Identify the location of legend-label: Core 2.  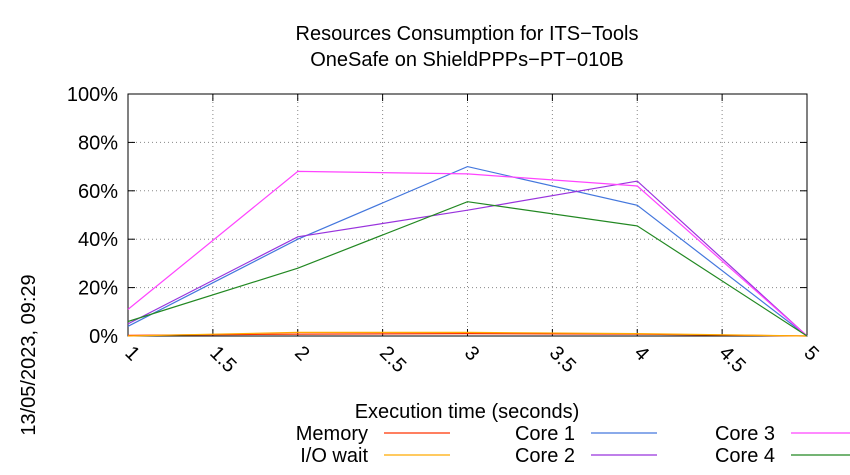
(545, 456).